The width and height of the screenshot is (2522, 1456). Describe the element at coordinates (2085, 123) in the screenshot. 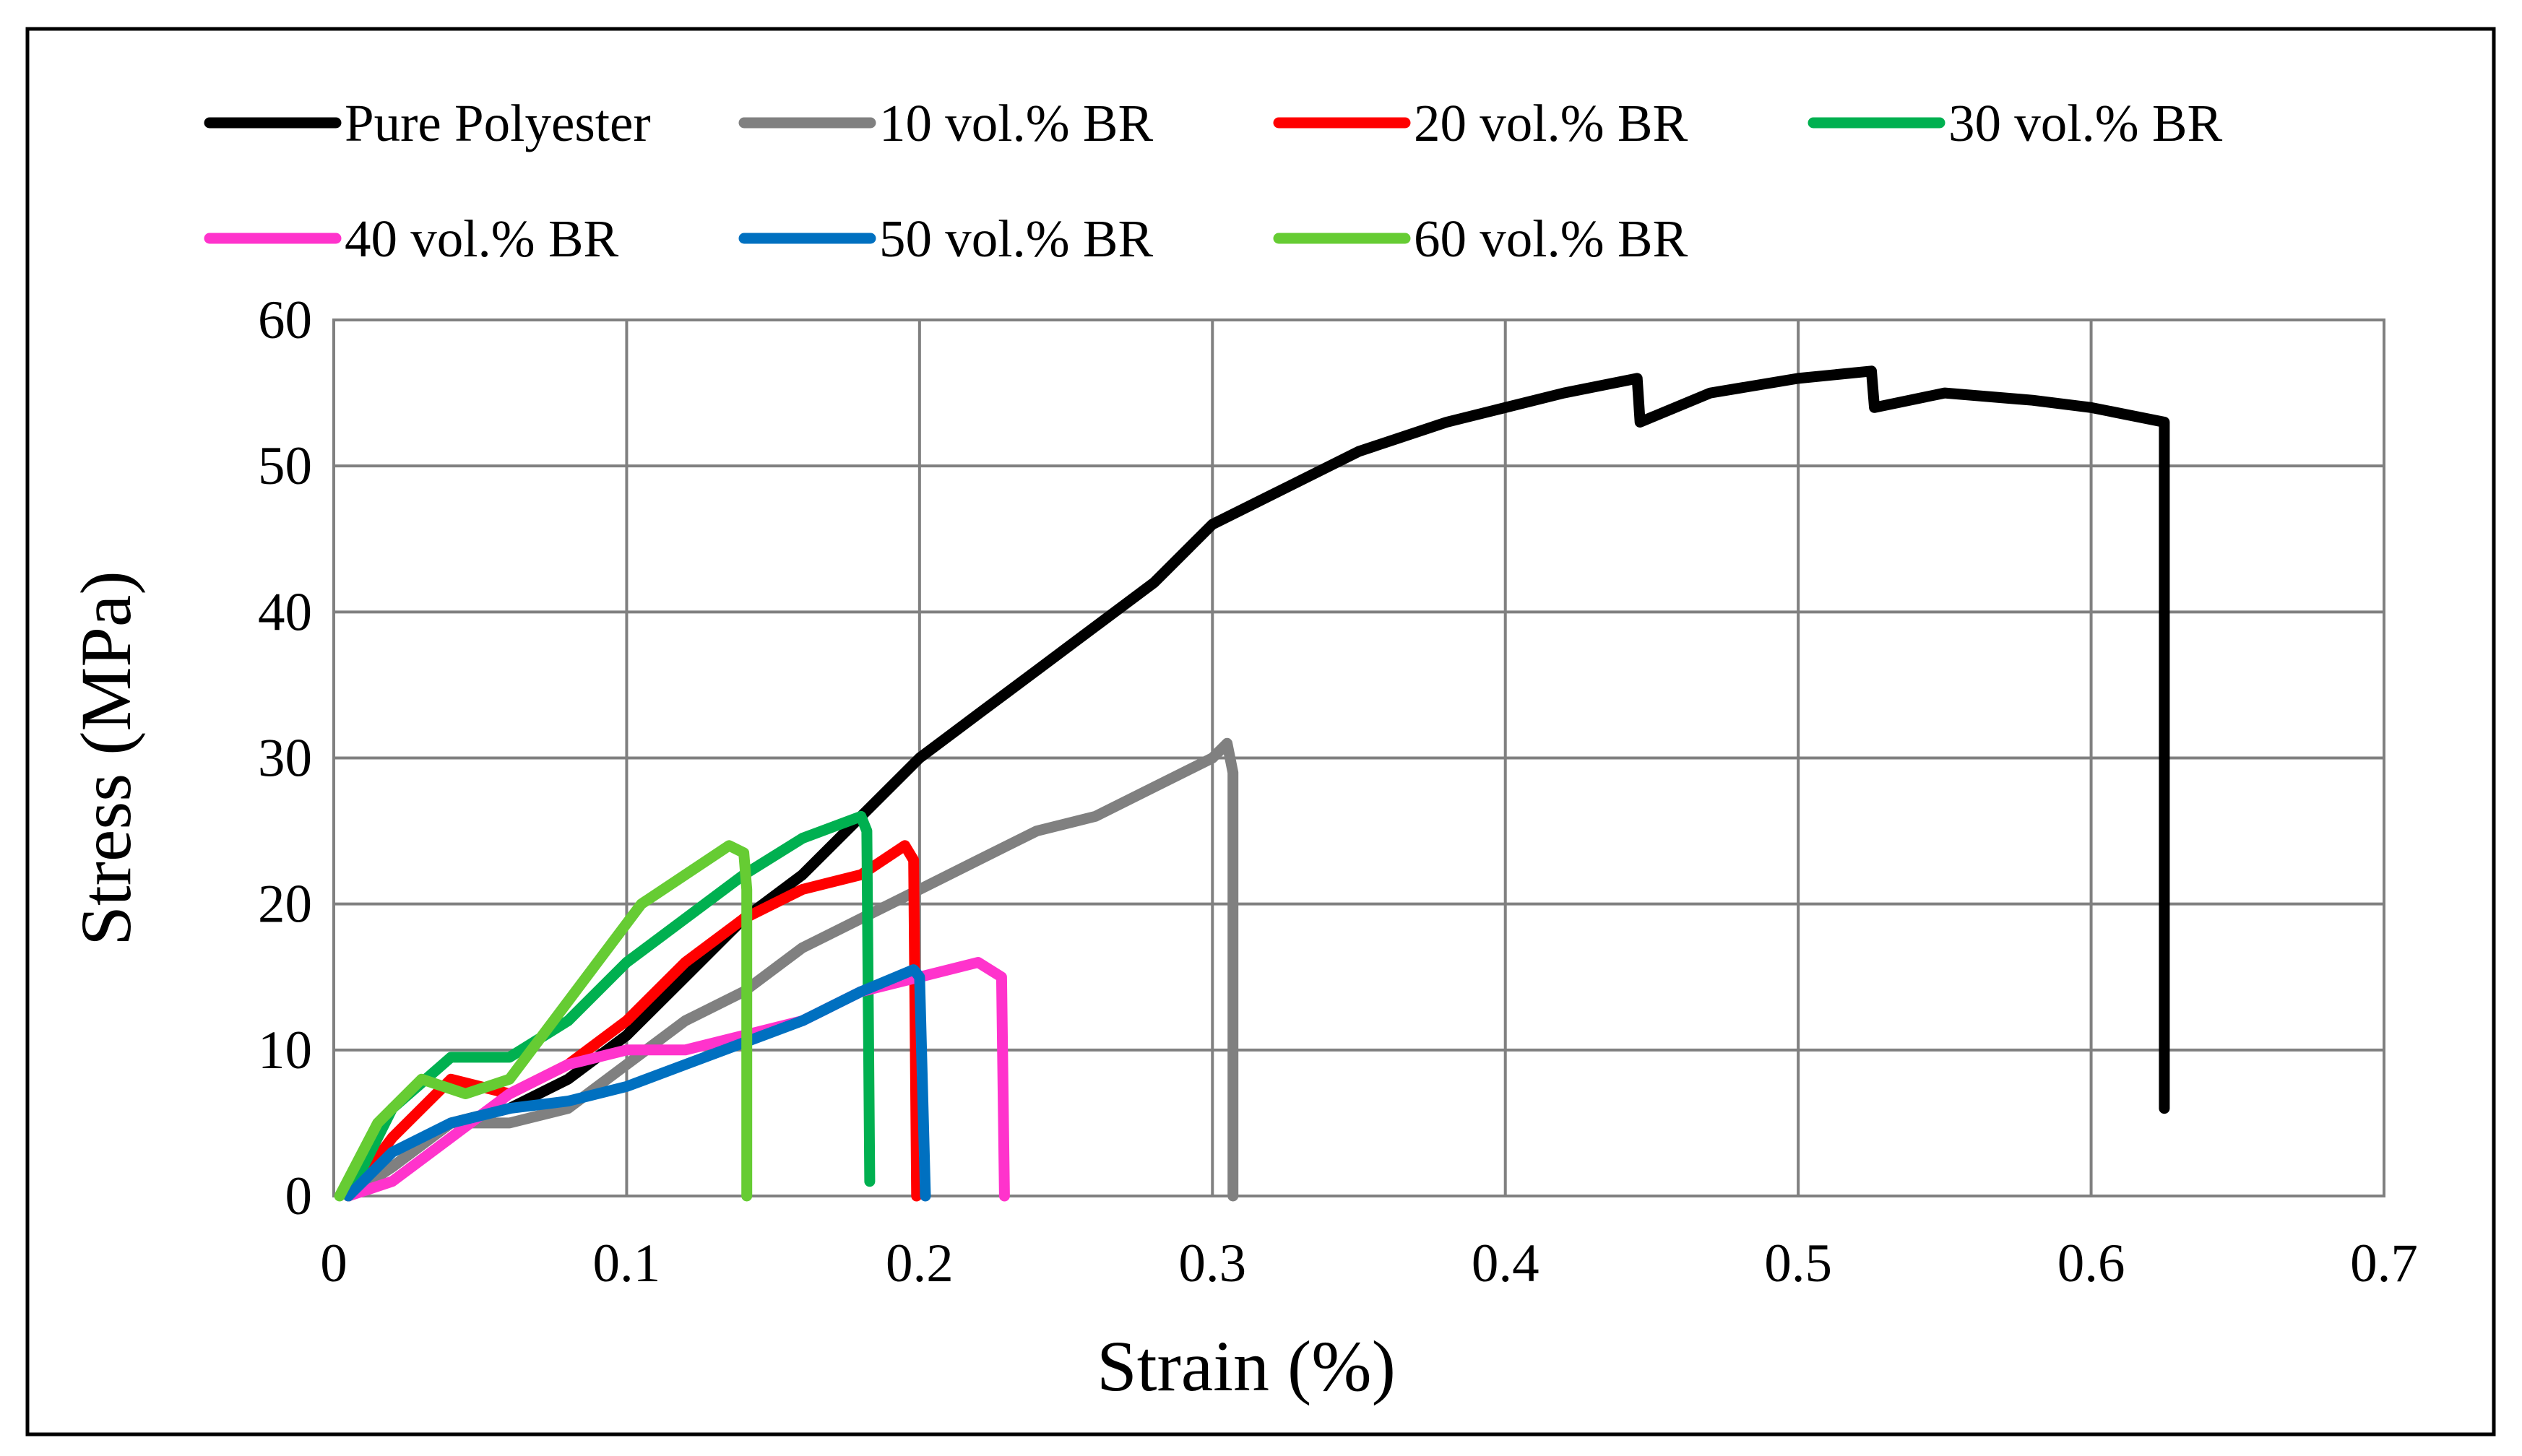

I see `legend-label-3: 30 vol.% BR` at that location.